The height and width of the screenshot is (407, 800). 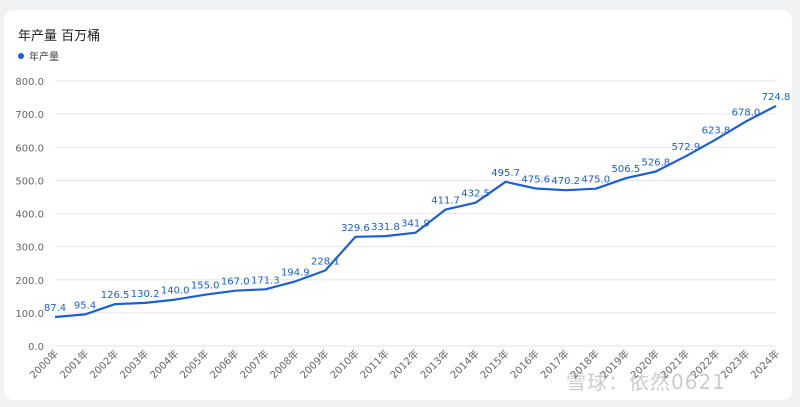 I want to click on x-tick-label: 2004年, so click(x=164, y=364).